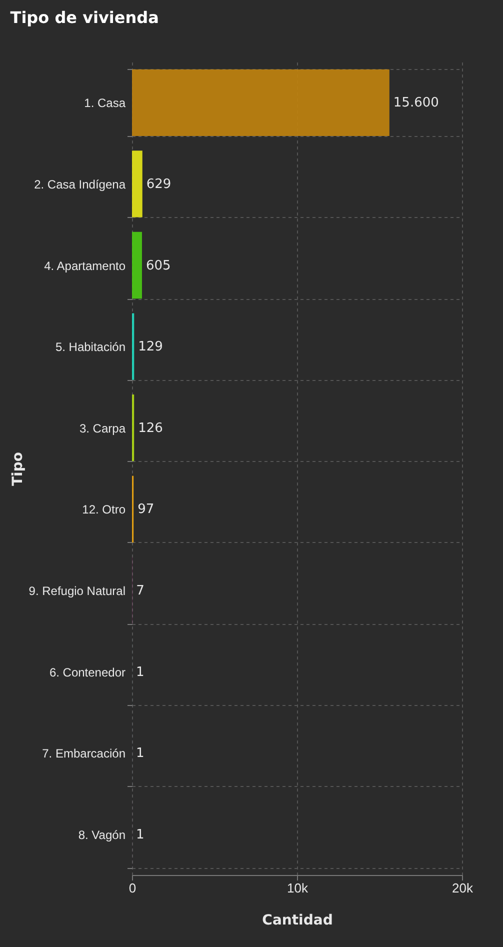  What do you see at coordinates (463, 888) in the screenshot?
I see `x-tick-label: 20k` at bounding box center [463, 888].